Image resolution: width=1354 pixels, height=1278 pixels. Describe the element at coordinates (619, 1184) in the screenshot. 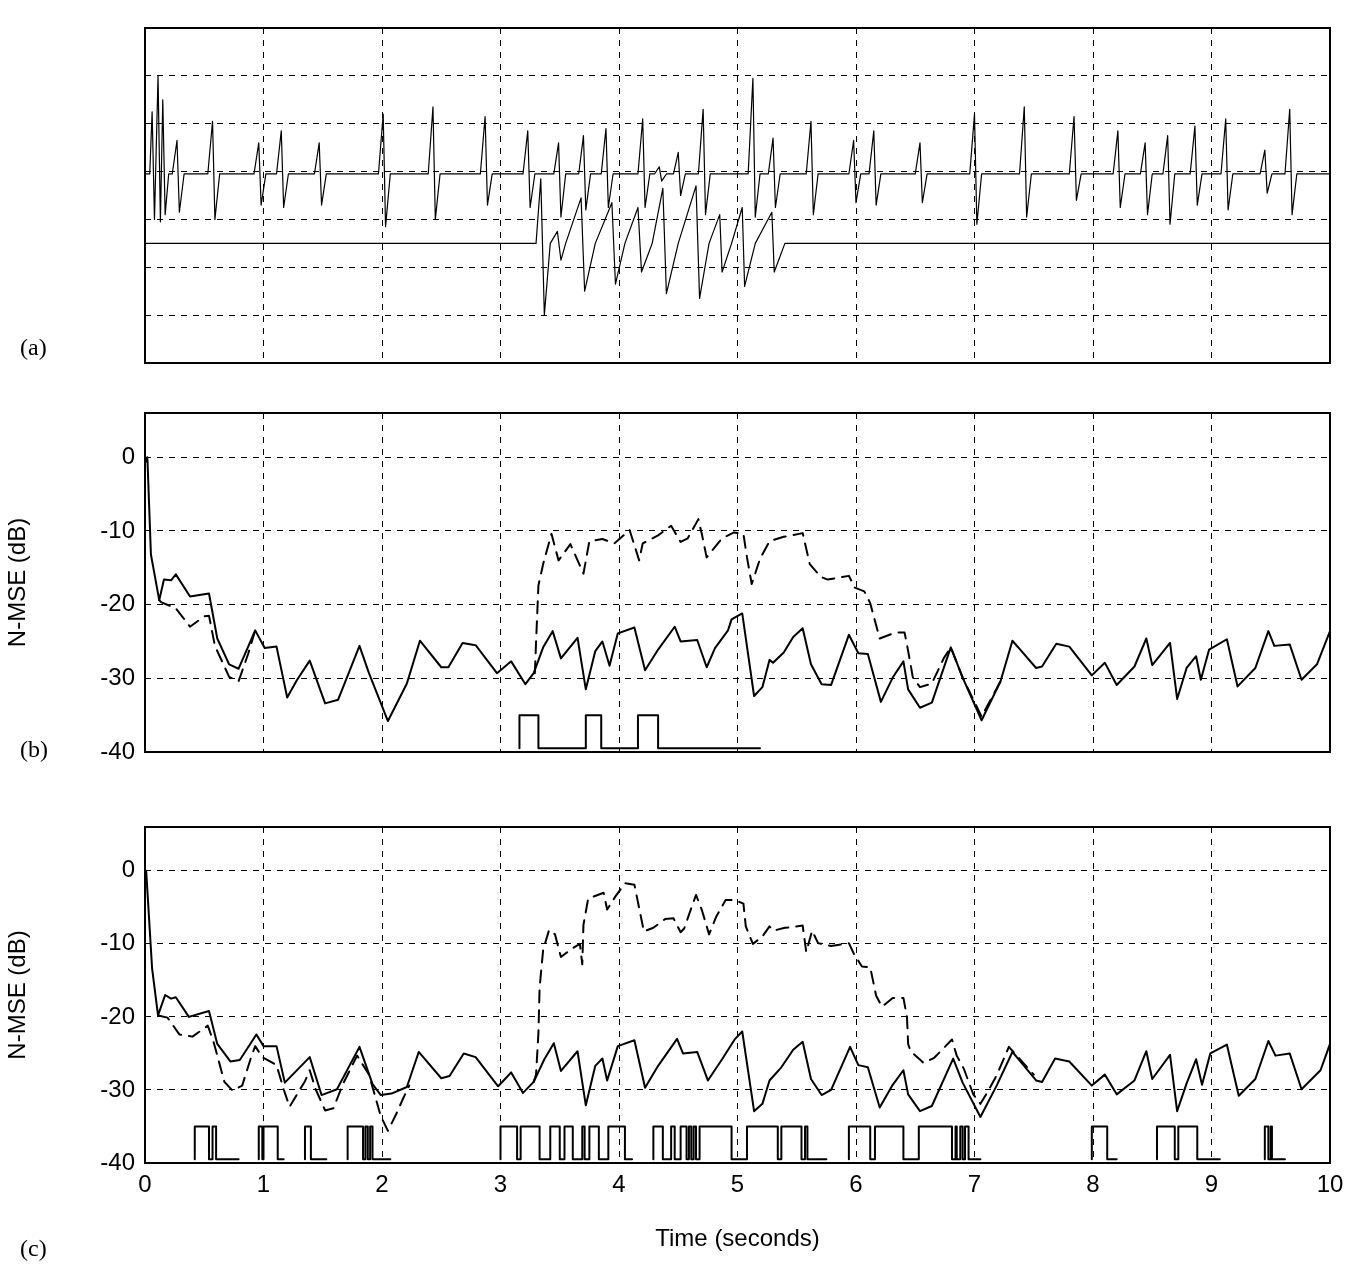

I see `x-tick-label: 4` at that location.